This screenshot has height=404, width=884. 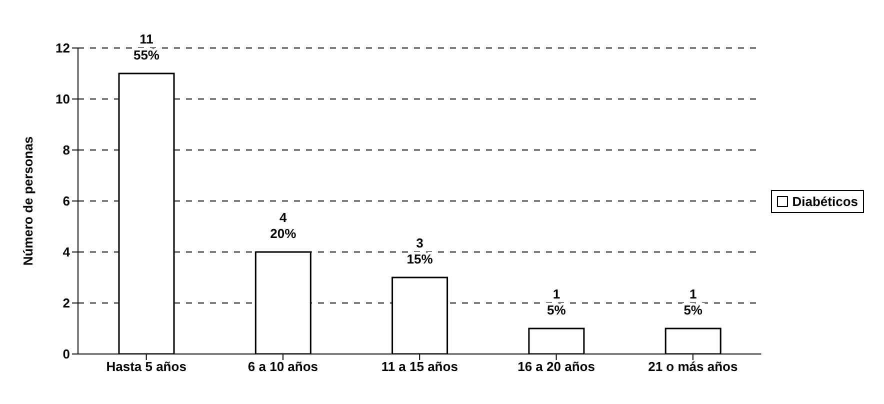 What do you see at coordinates (63, 99) in the screenshot?
I see `y-tick-label: 10` at bounding box center [63, 99].